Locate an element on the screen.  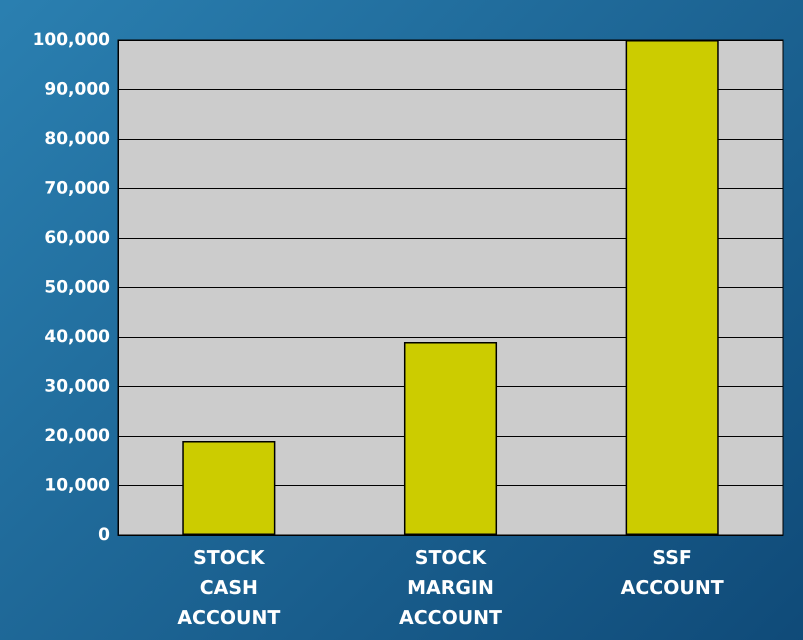
x-tick-label: STOCK CASH ACCOUNT is located at coordinates (228, 588).